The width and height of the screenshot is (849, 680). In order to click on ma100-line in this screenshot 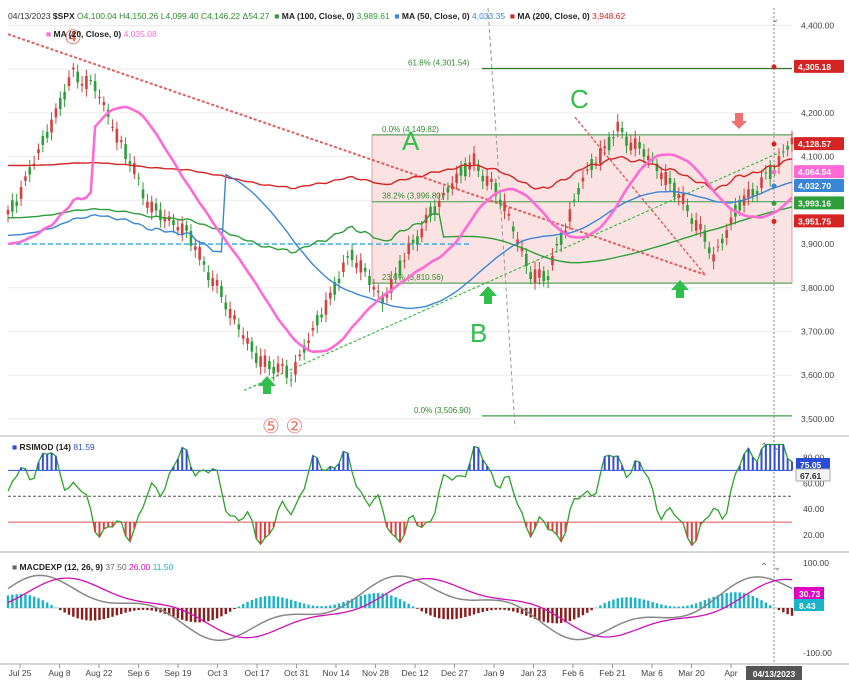, I will do `click(400, 235)`.